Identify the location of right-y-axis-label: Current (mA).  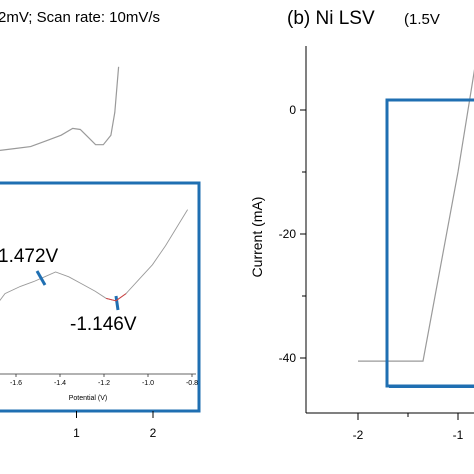
(257, 237).